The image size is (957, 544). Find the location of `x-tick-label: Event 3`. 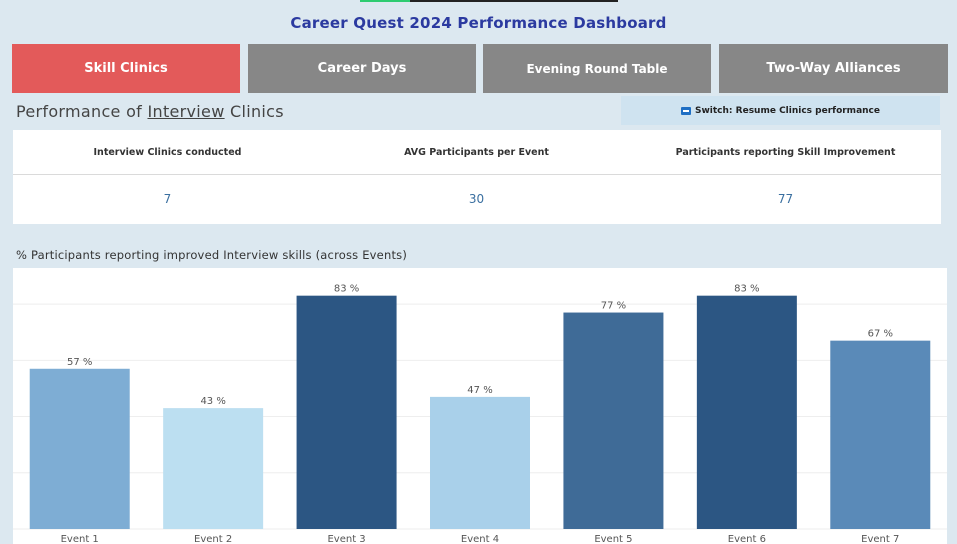

x-tick-label: Event 3 is located at coordinates (346, 539).